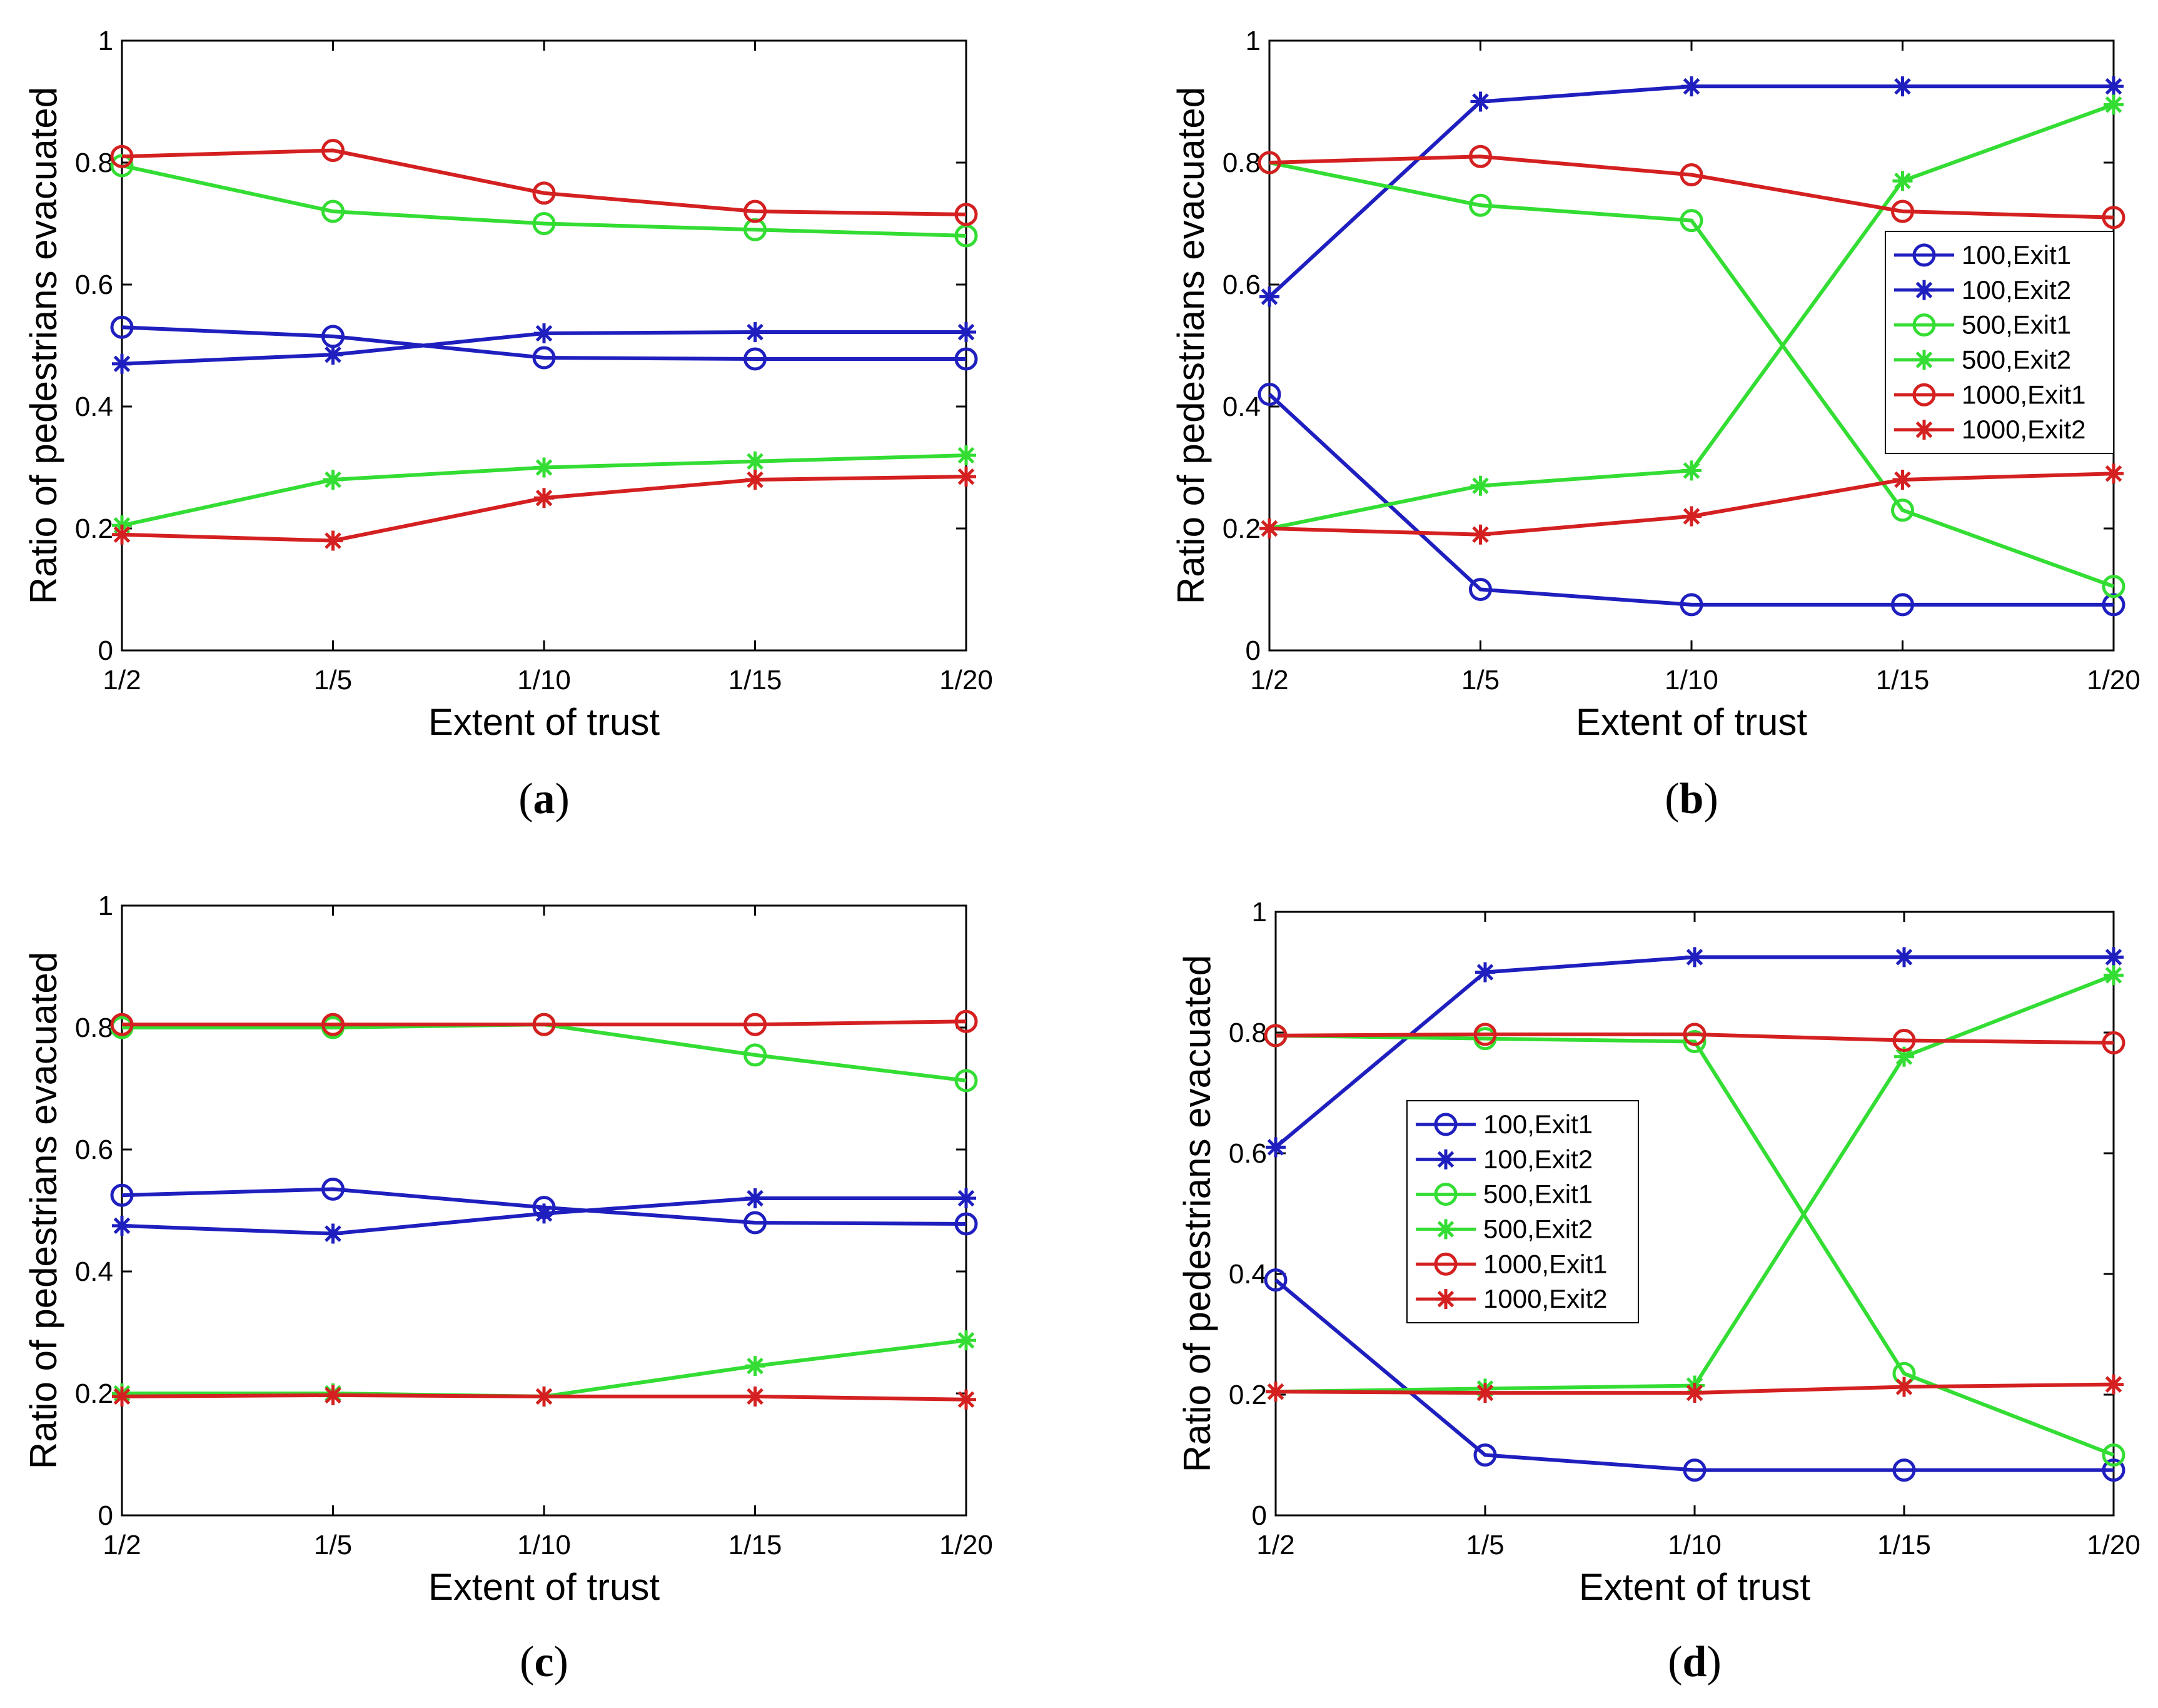  Describe the element at coordinates (544, 1587) in the screenshot. I see `x-axis-label: Extent of trust` at that location.